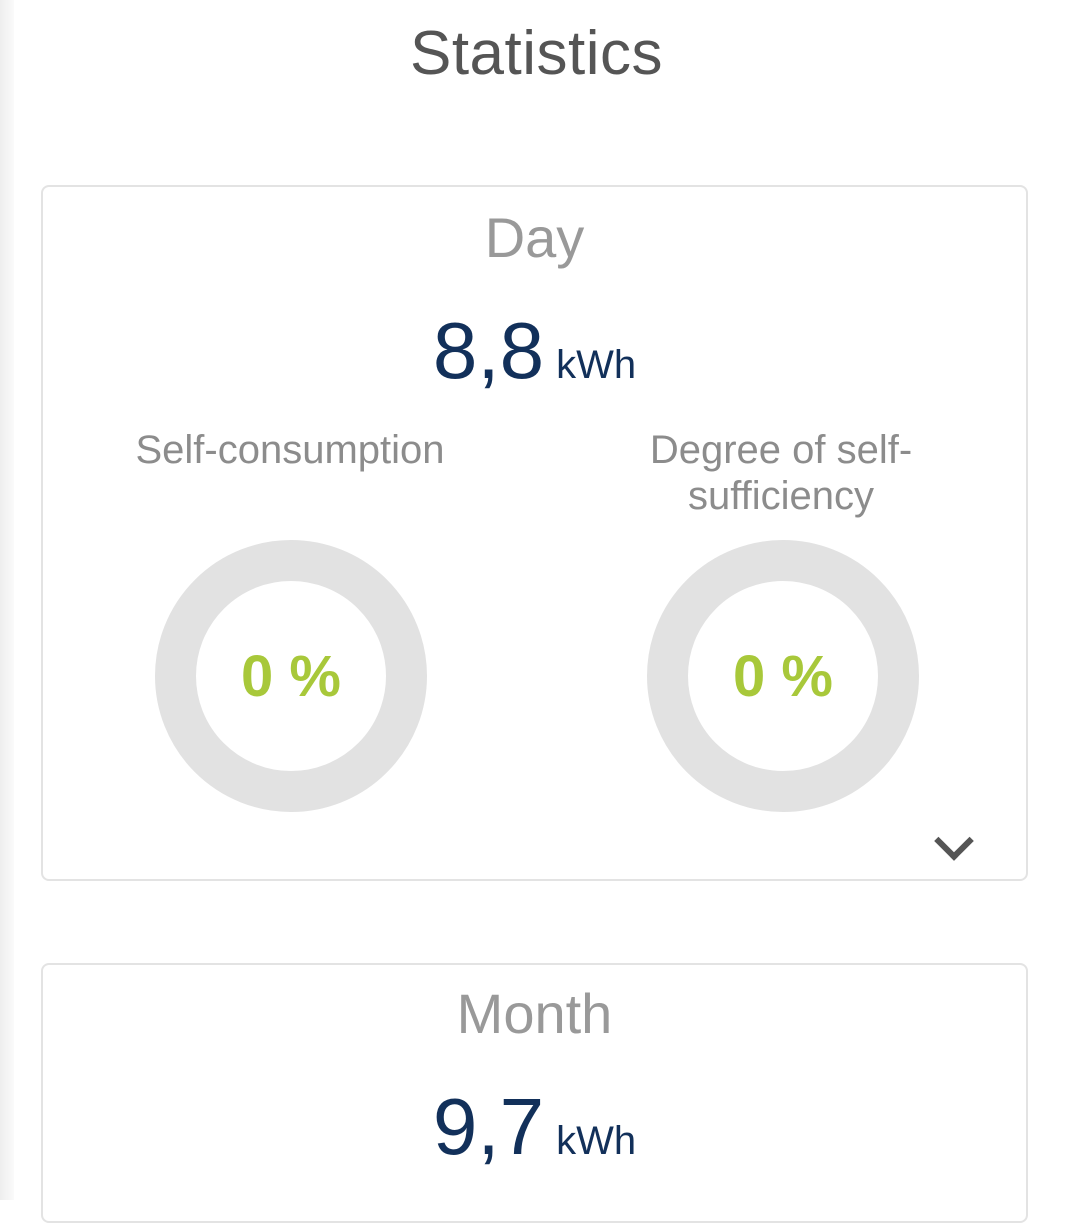  What do you see at coordinates (488, 1126) in the screenshot?
I see `month-energy-value: 9,7` at bounding box center [488, 1126].